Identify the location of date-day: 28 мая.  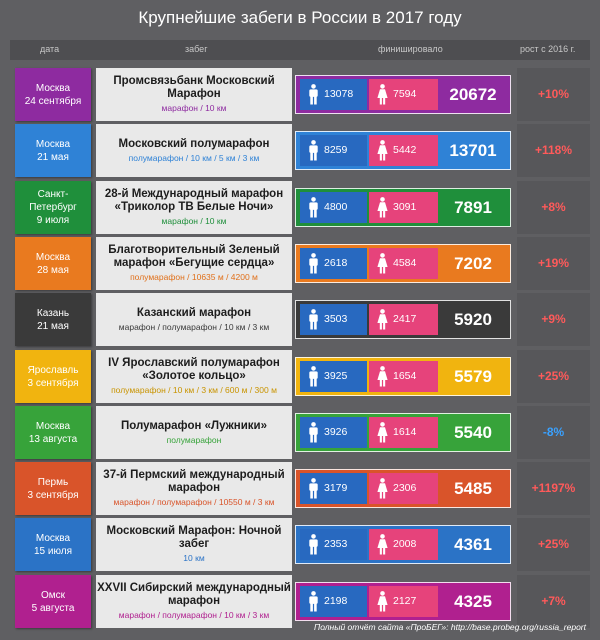
(53, 270).